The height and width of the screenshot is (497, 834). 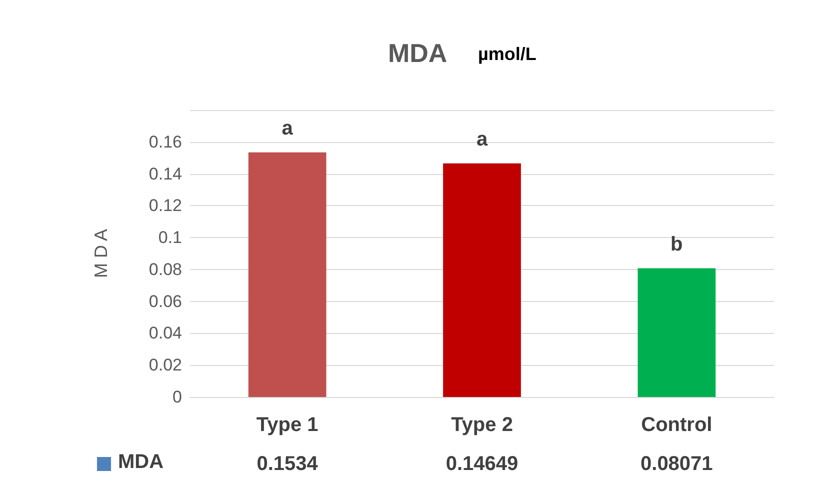 What do you see at coordinates (165, 269) in the screenshot?
I see `y-tick-label: 0.08` at bounding box center [165, 269].